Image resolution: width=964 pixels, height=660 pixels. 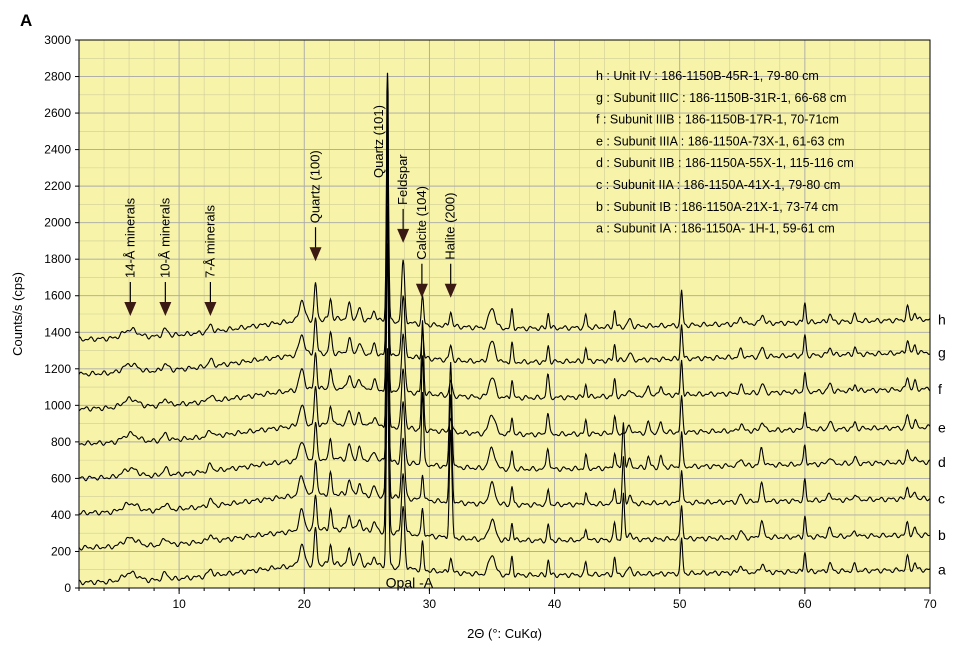 I want to click on annotation-label: 10-Å minerals, so click(x=164, y=237).